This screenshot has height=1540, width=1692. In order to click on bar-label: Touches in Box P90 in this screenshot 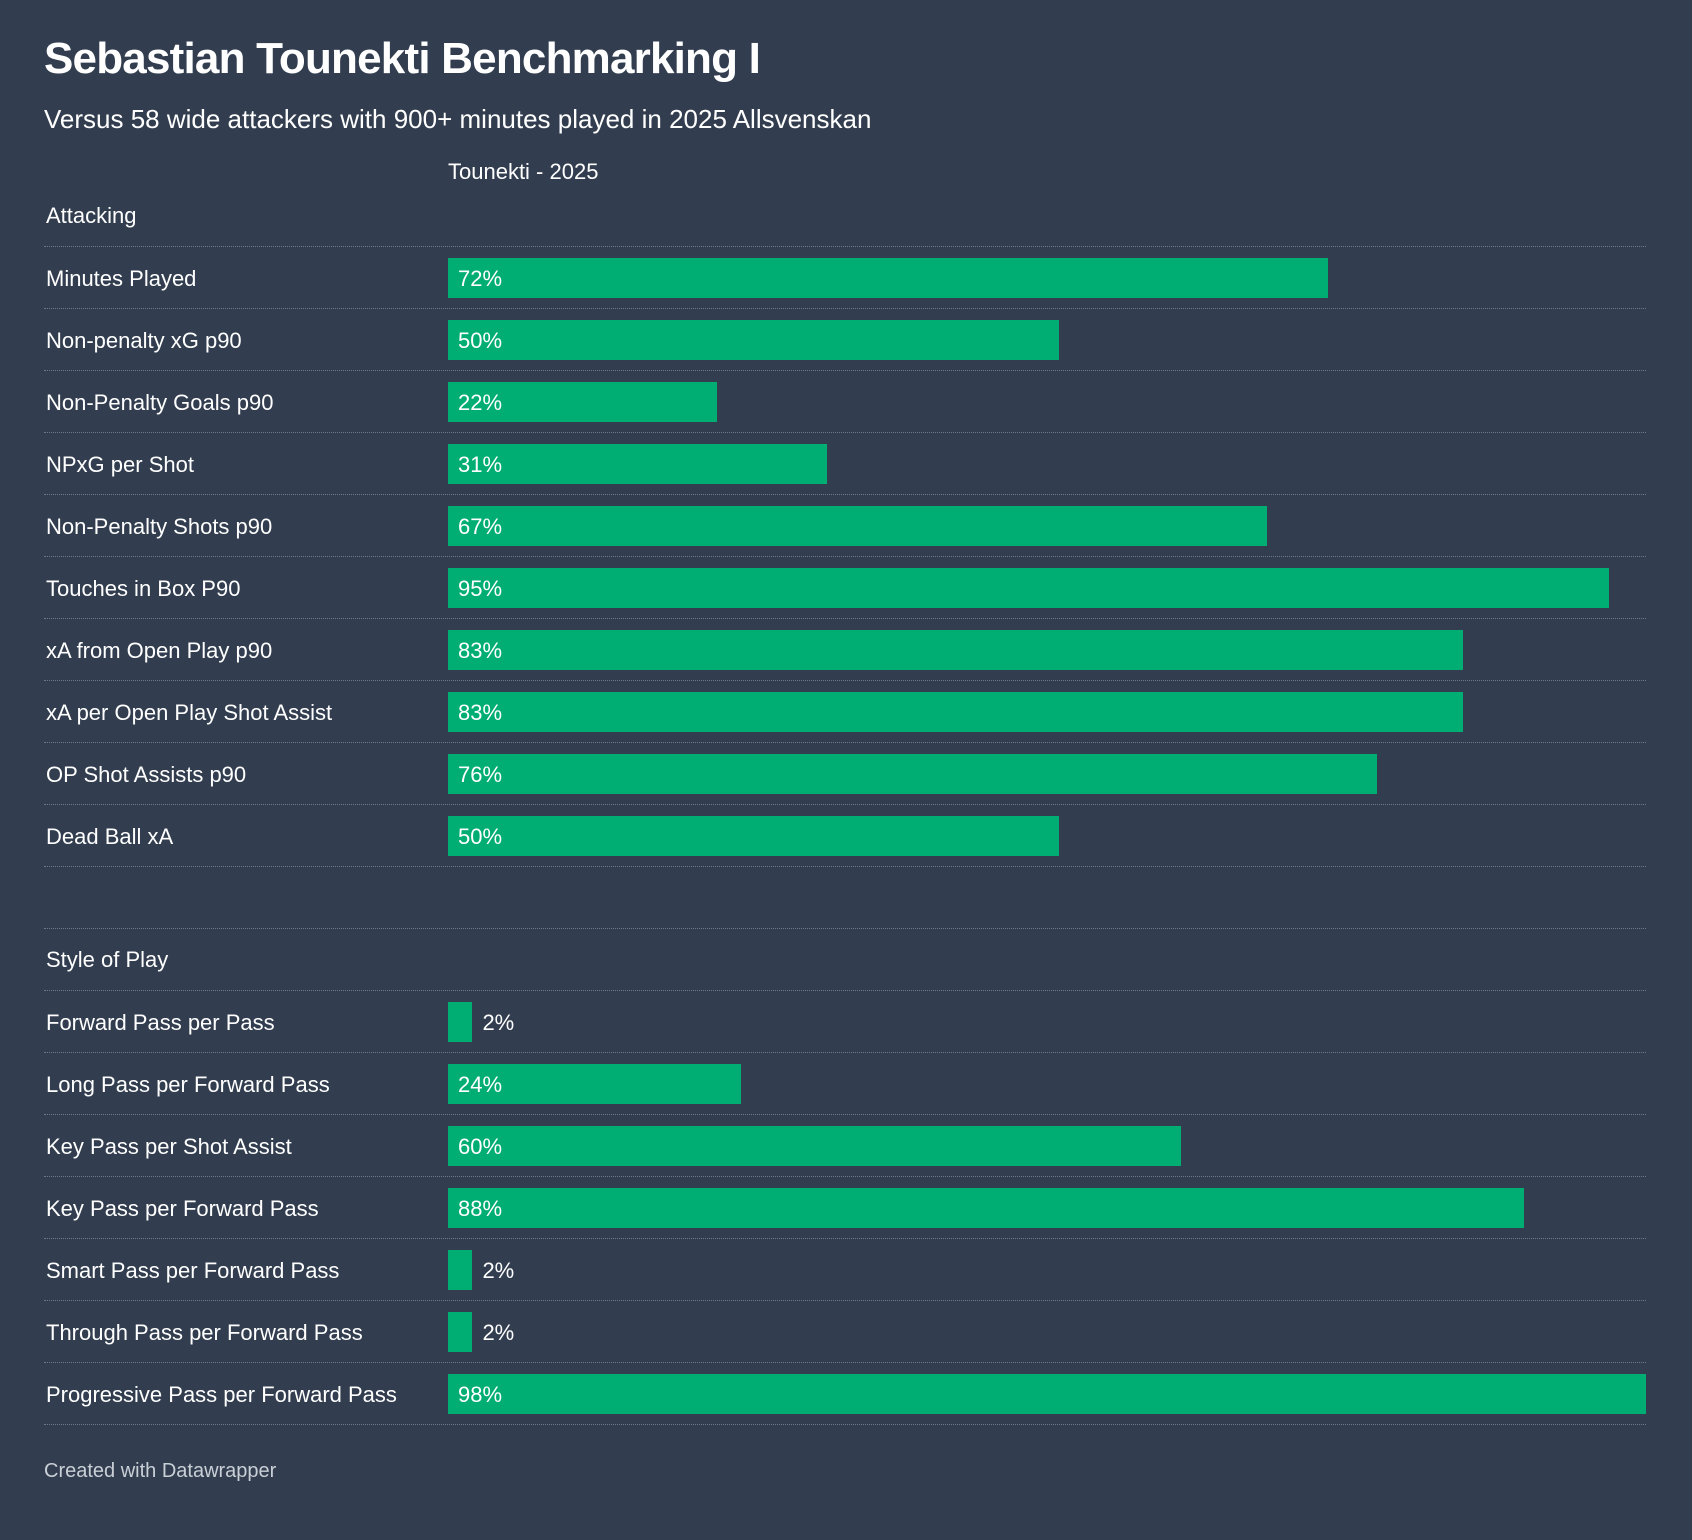, I will do `click(143, 588)`.